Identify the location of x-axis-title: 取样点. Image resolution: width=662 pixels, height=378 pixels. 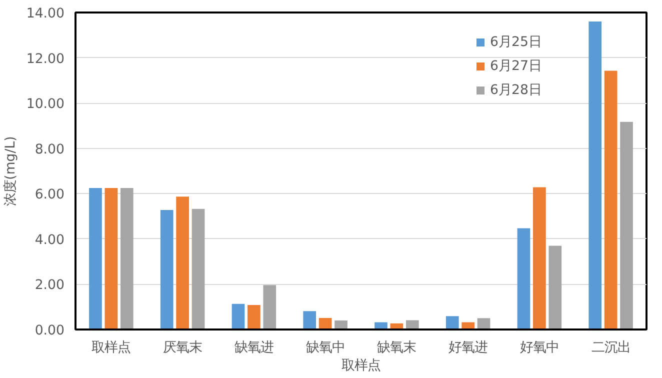
(361, 366).